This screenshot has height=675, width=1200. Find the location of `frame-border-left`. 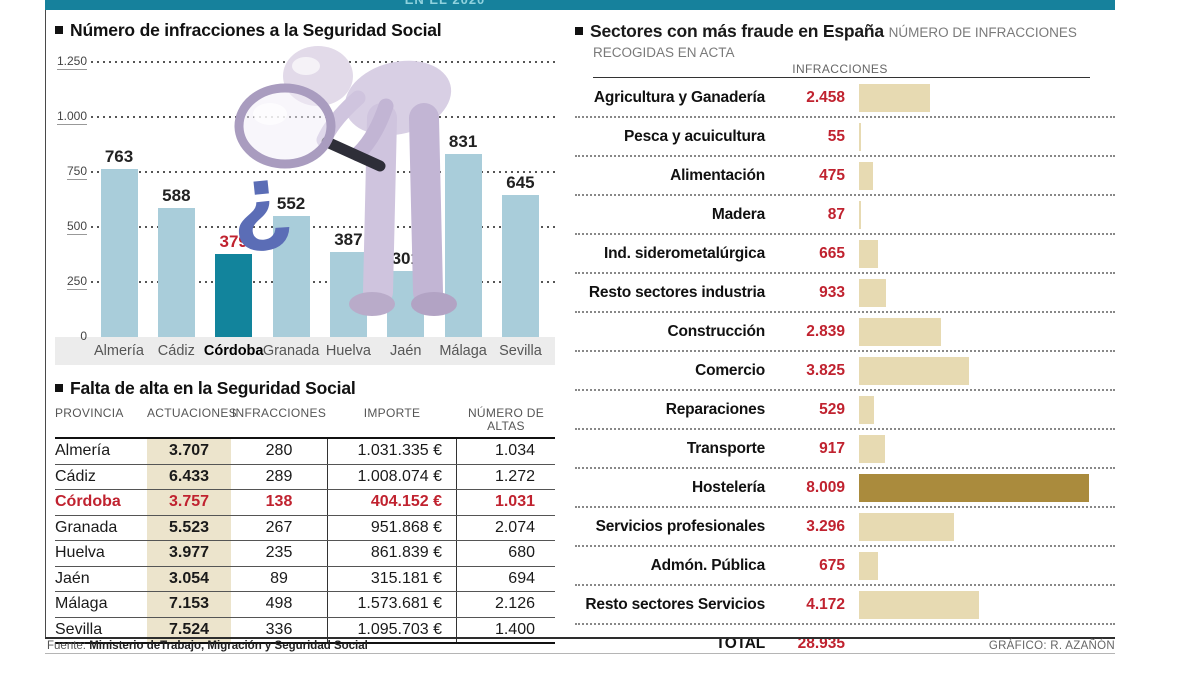

frame-border-left is located at coordinates (45, 319).